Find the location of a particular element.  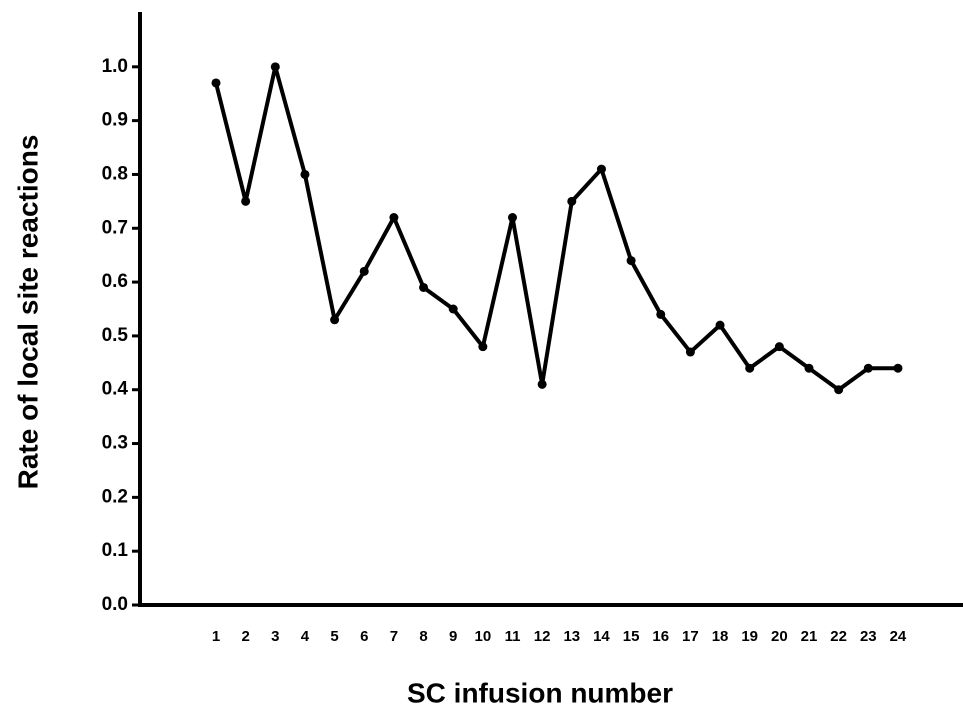

x-tick-label: 14 is located at coordinates (601, 636).